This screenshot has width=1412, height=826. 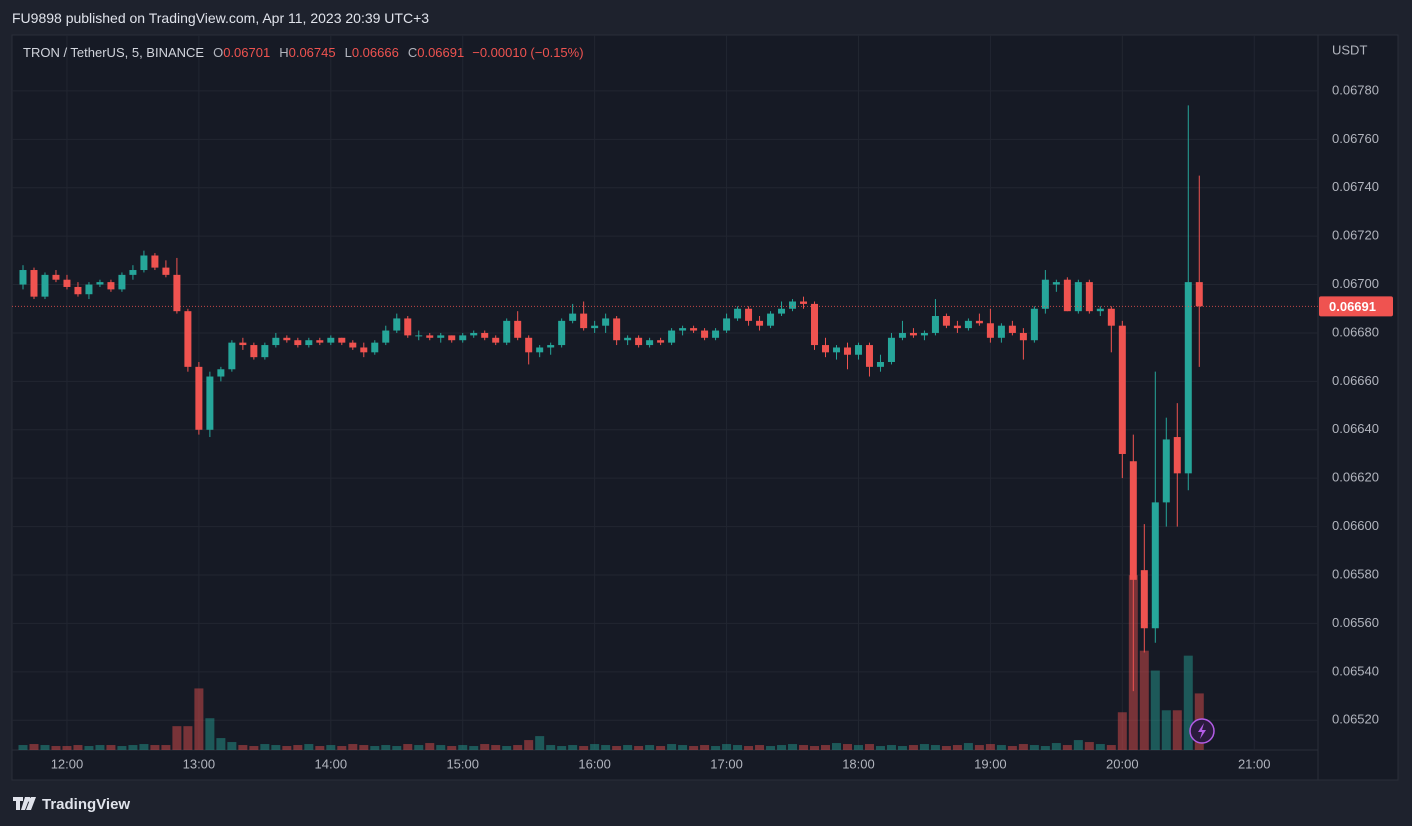 I want to click on ohlc-value: 0.06701, so click(x=247, y=52).